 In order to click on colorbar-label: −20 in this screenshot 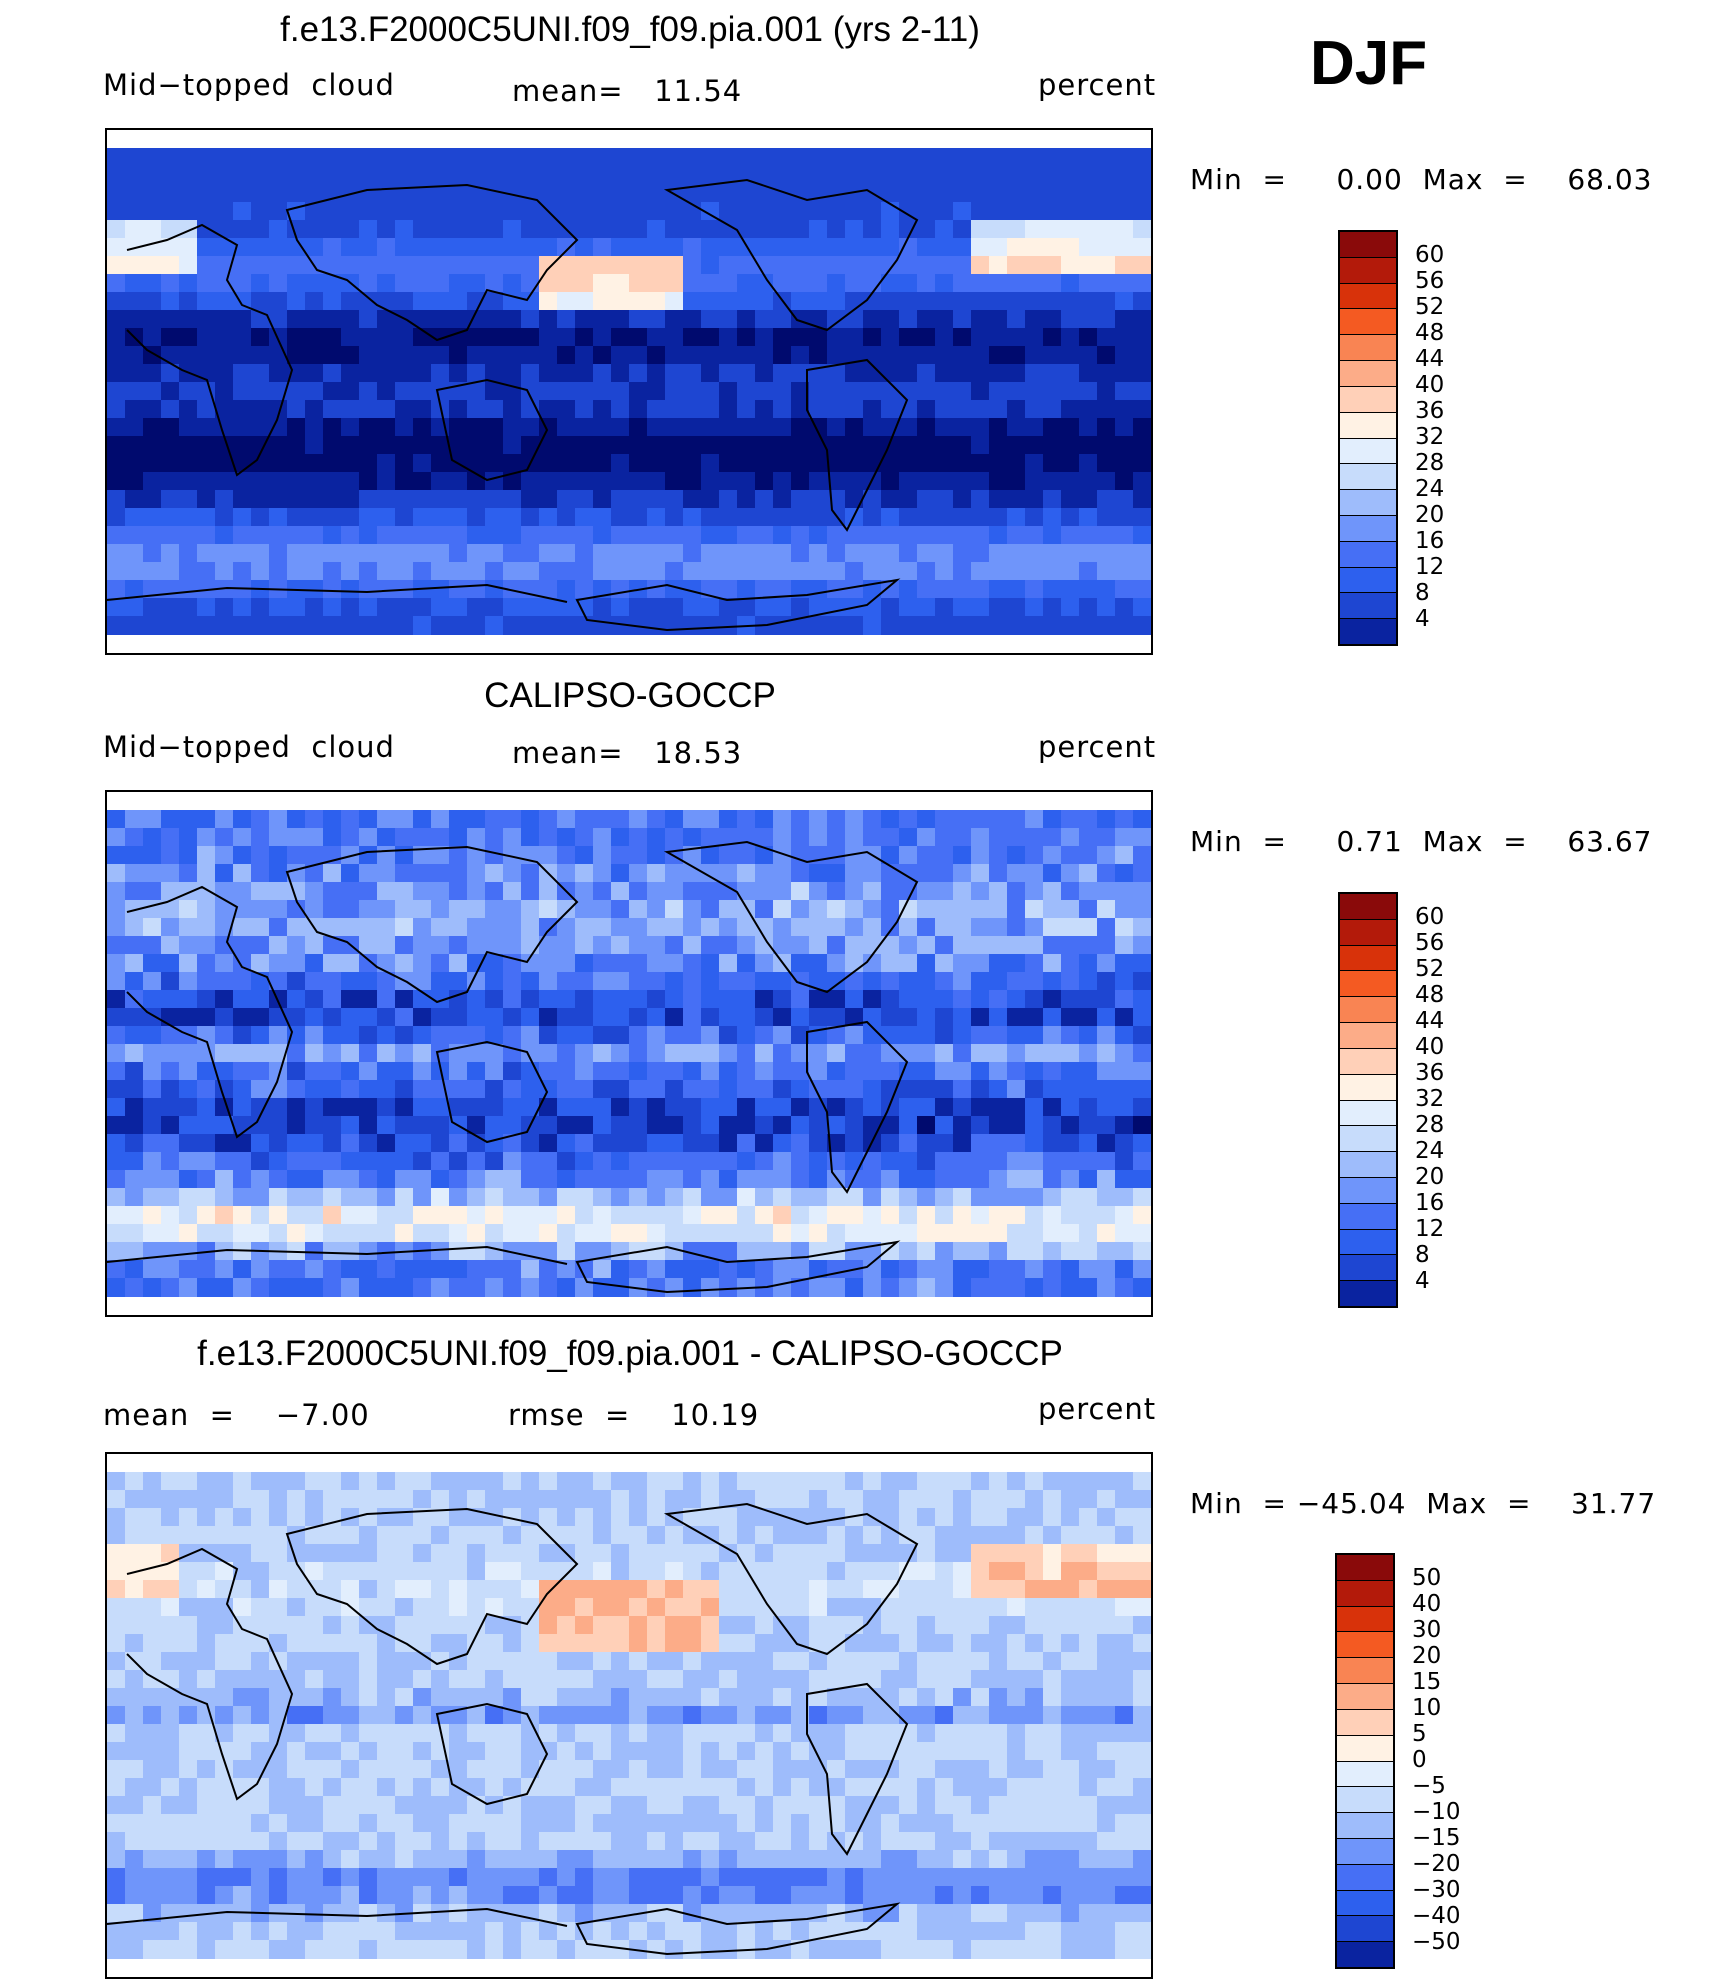, I will do `click(1436, 1864)`.